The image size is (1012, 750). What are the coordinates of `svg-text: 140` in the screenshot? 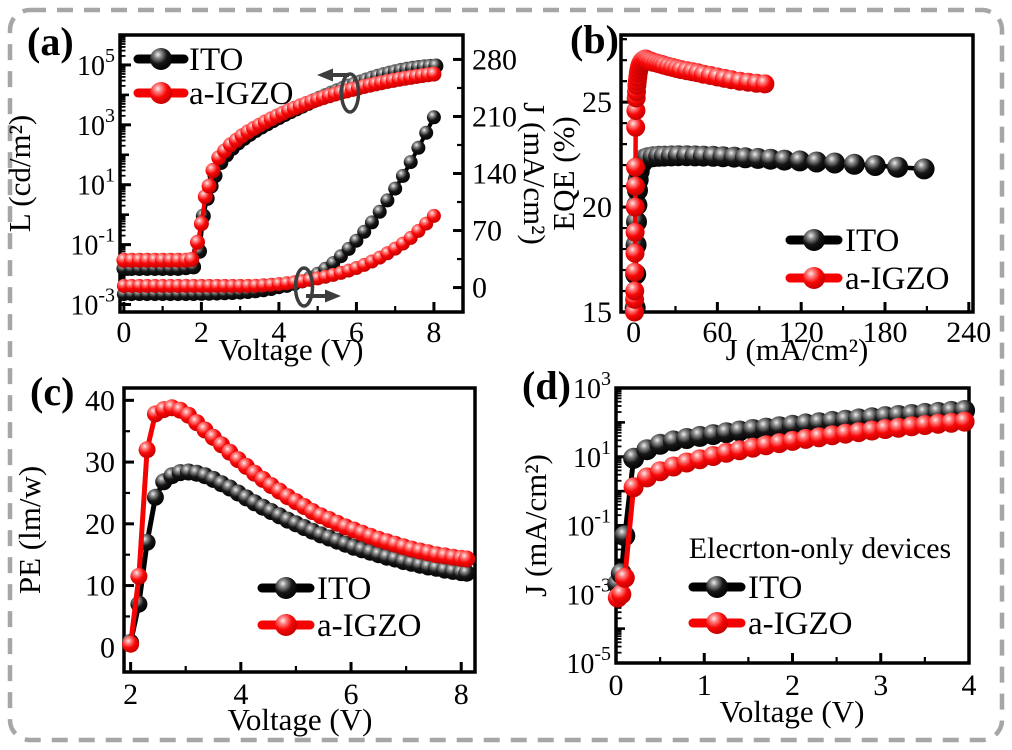 It's located at (494, 174).